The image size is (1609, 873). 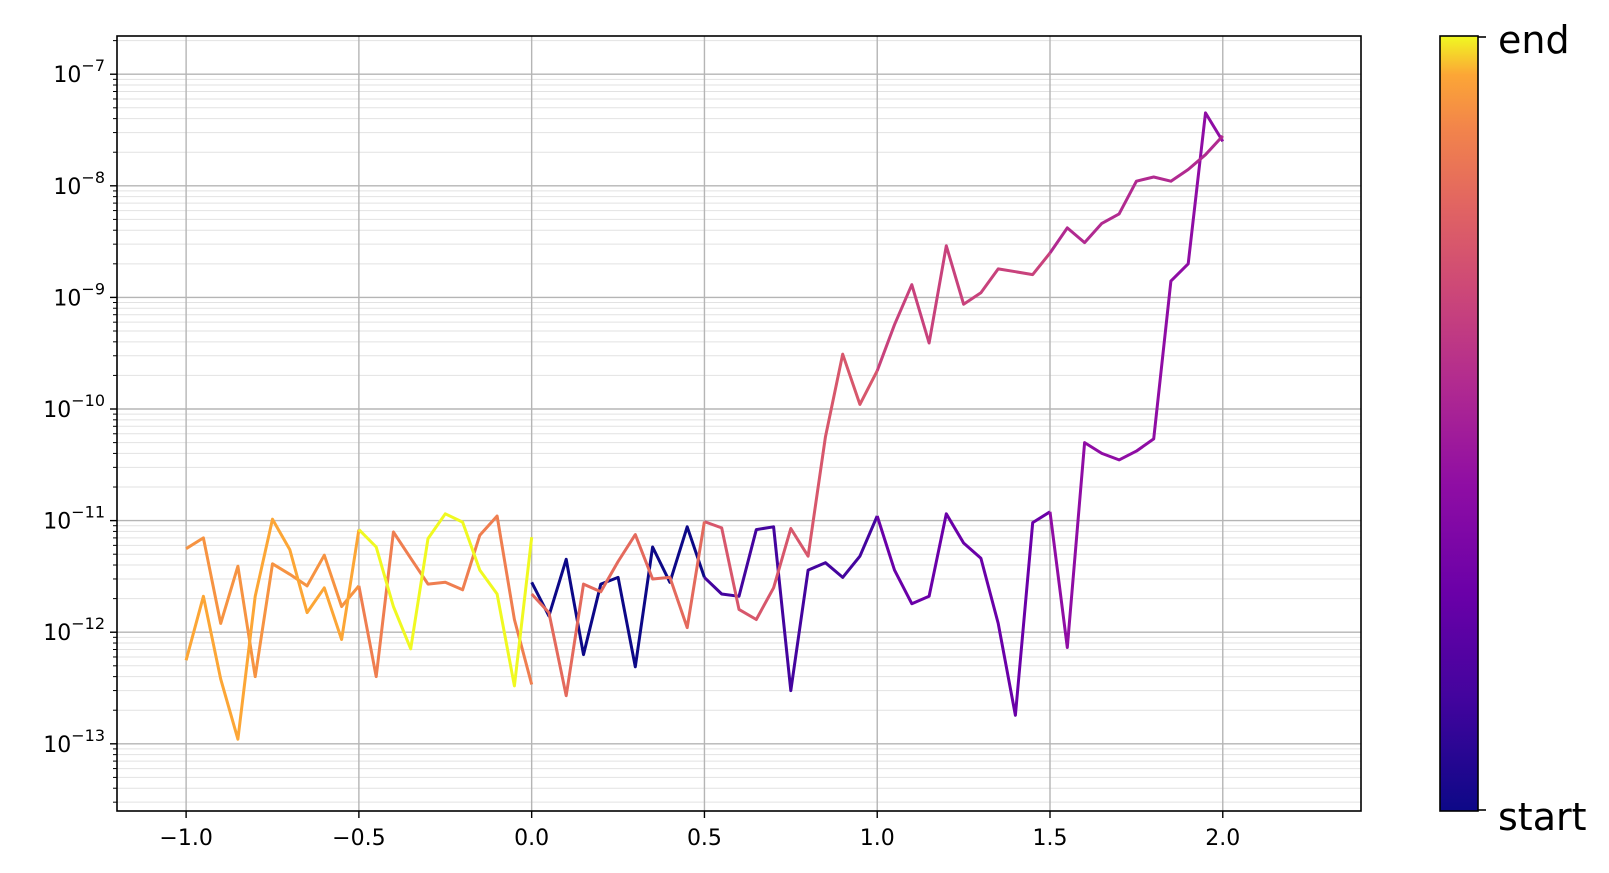 What do you see at coordinates (1542, 817) in the screenshot?
I see `colorbar-label-start: start` at bounding box center [1542, 817].